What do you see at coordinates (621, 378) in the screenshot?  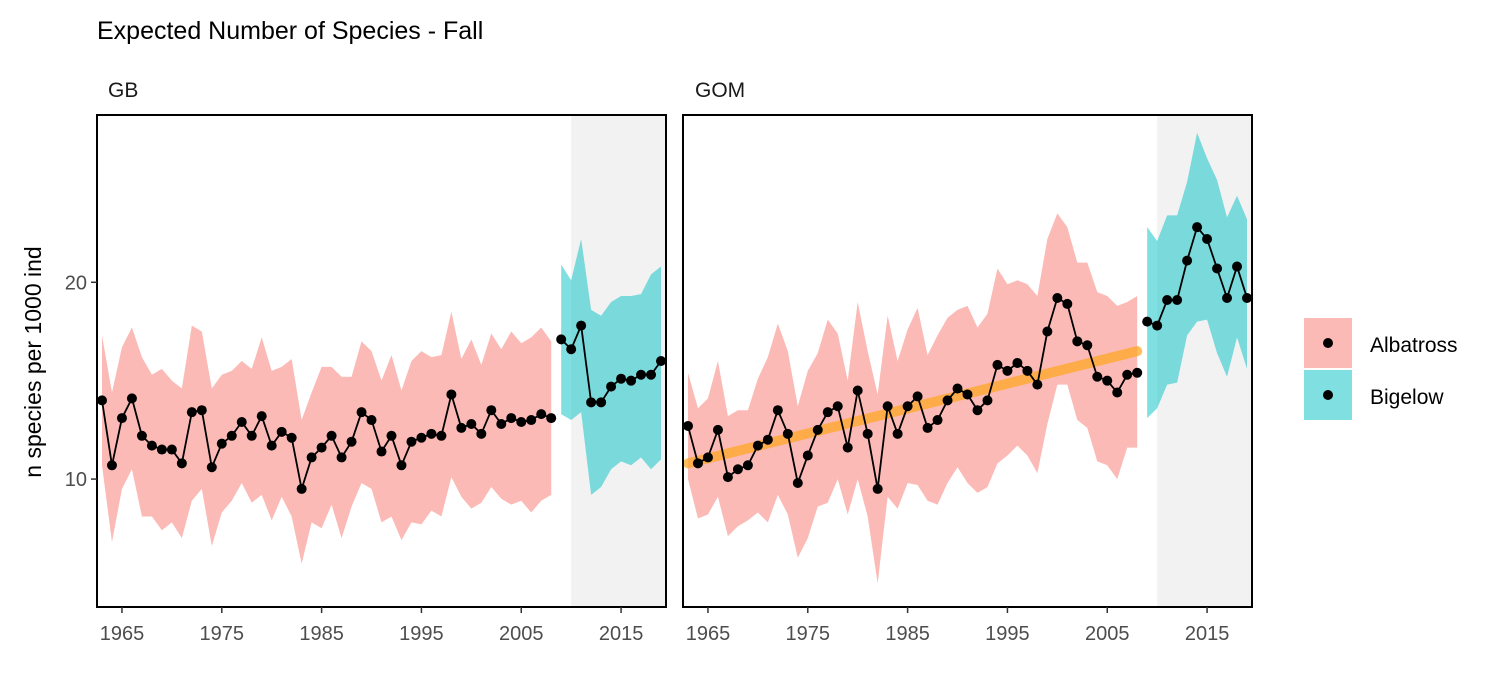 I see `data-point-gb-bigelow-2015` at bounding box center [621, 378].